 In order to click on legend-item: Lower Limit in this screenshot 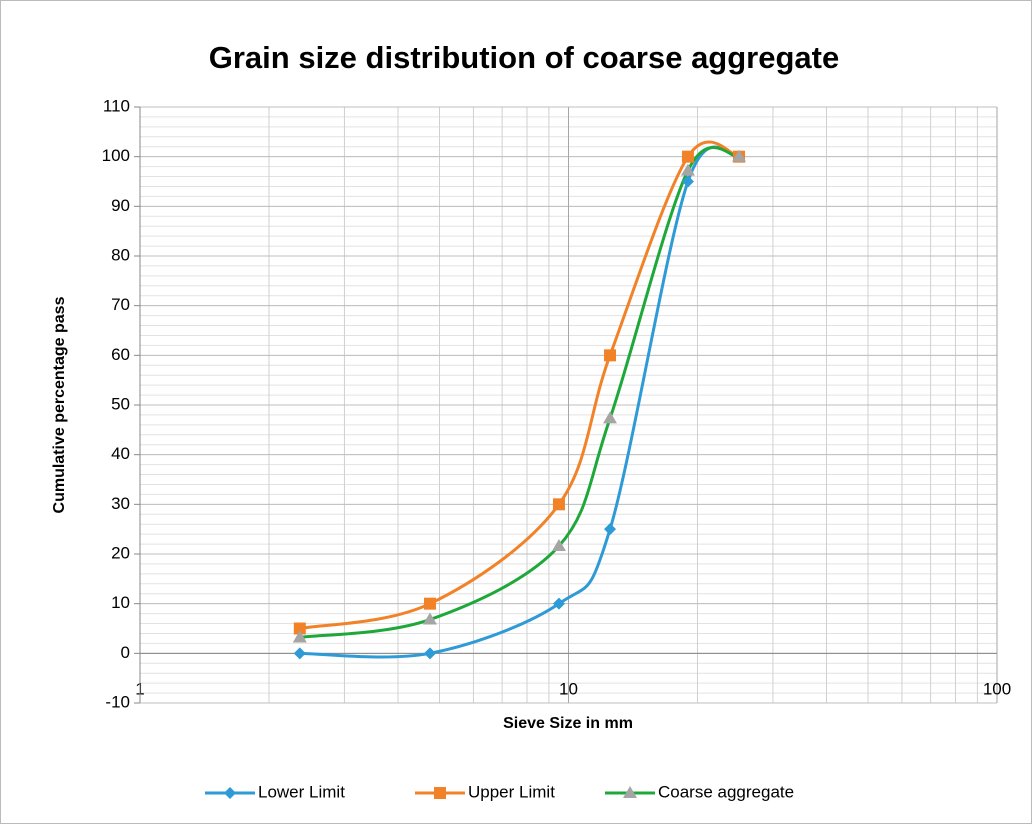, I will do `click(275, 791)`.